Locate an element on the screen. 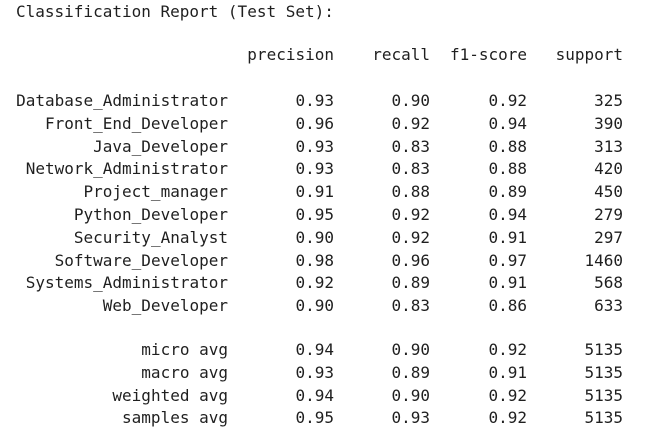  row-label: Network_Administrator is located at coordinates (126, 169).